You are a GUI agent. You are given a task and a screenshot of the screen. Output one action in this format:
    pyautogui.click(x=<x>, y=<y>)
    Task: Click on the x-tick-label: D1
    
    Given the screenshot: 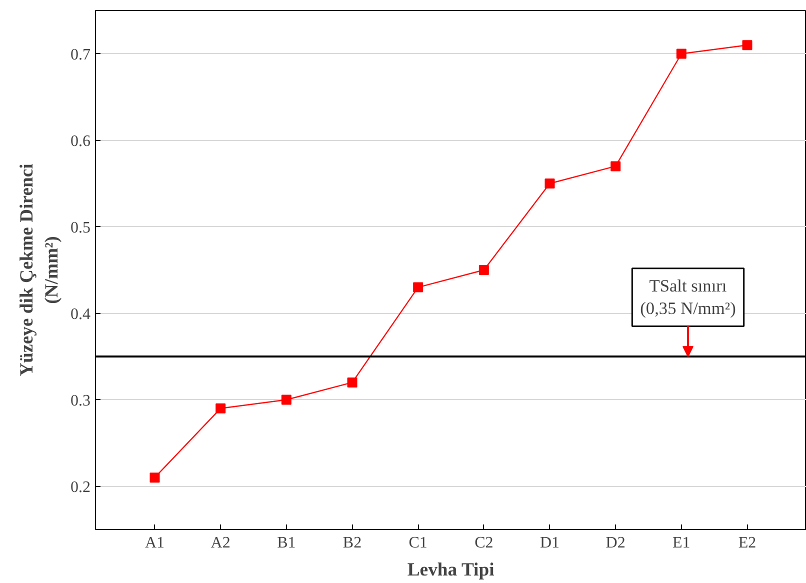 What is the action you would take?
    pyautogui.click(x=550, y=543)
    